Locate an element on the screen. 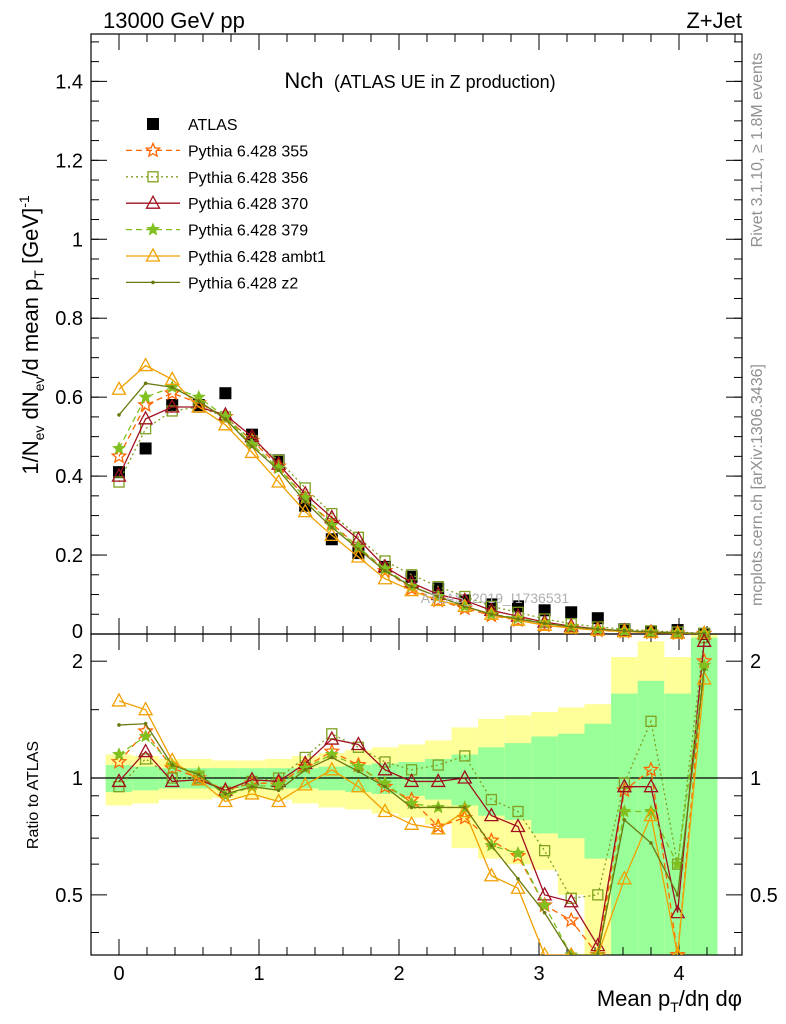 This screenshot has width=786, height=1024. ratio-y-label: Ratio to ATLAS is located at coordinates (33, 795).